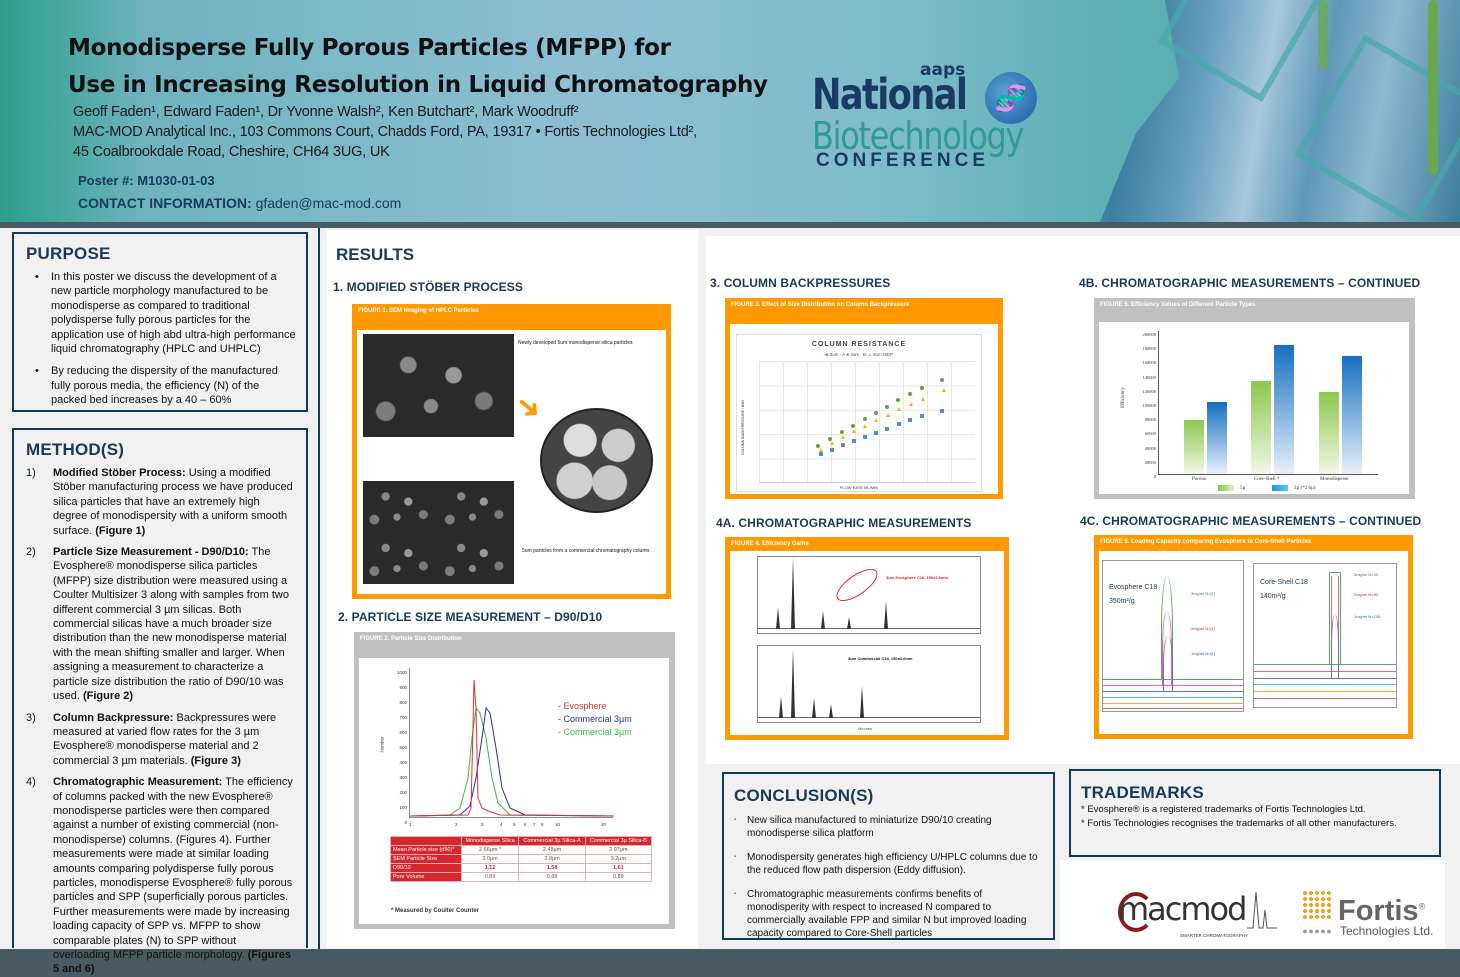 The width and height of the screenshot is (1460, 977). What do you see at coordinates (1261, 427) in the screenshot?
I see `bar-coreshell-5u` at bounding box center [1261, 427].